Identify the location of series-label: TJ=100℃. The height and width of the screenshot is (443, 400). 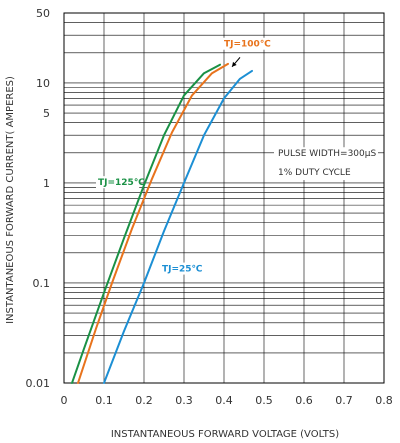
(247, 45).